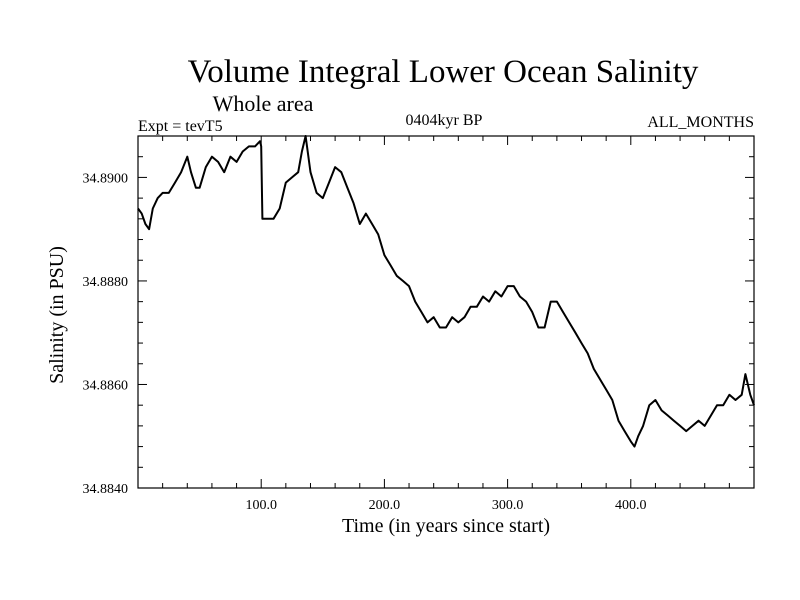 The width and height of the screenshot is (800, 600). Describe the element at coordinates (106, 282) in the screenshot. I see `y-tick-label: 34.8880` at that location.